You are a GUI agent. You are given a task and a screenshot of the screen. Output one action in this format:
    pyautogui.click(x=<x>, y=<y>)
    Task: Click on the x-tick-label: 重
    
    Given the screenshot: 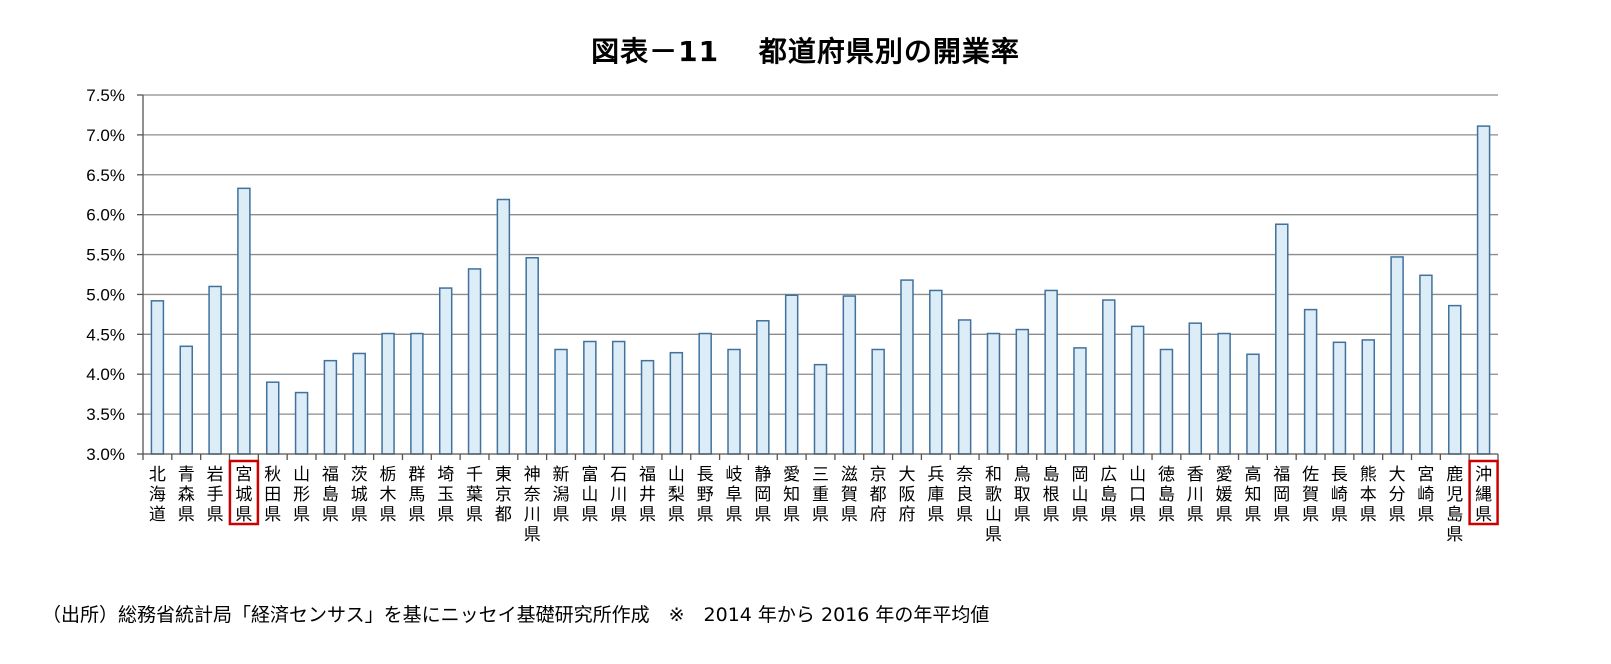 What is the action you would take?
    pyautogui.click(x=820, y=495)
    